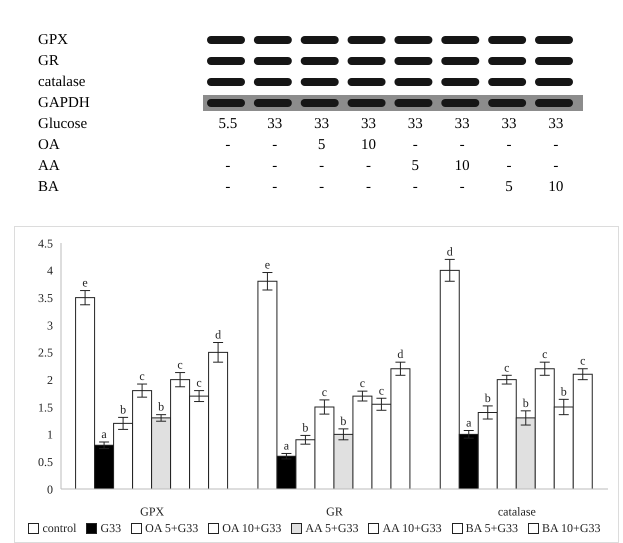  What do you see at coordinates (45, 353) in the screenshot?
I see `y-tick-label: 2.5` at bounding box center [45, 353].